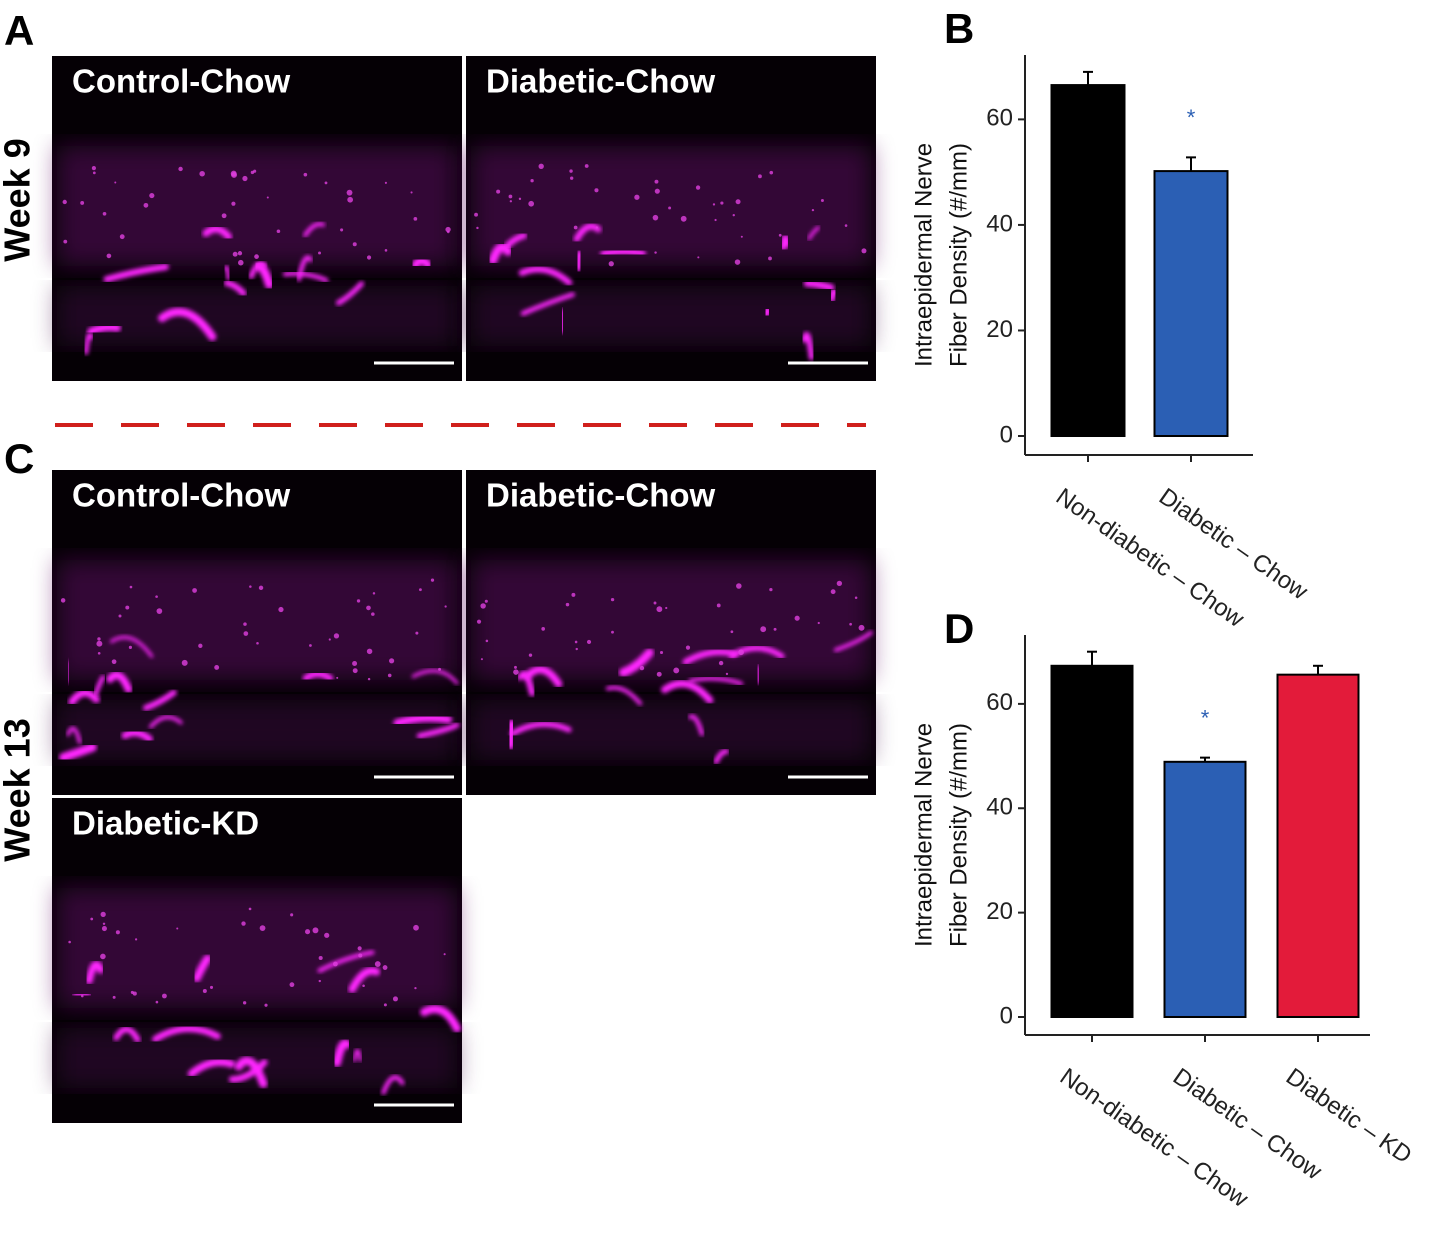 The image size is (1442, 1235). I want to click on significance: *, so click(1205, 717).